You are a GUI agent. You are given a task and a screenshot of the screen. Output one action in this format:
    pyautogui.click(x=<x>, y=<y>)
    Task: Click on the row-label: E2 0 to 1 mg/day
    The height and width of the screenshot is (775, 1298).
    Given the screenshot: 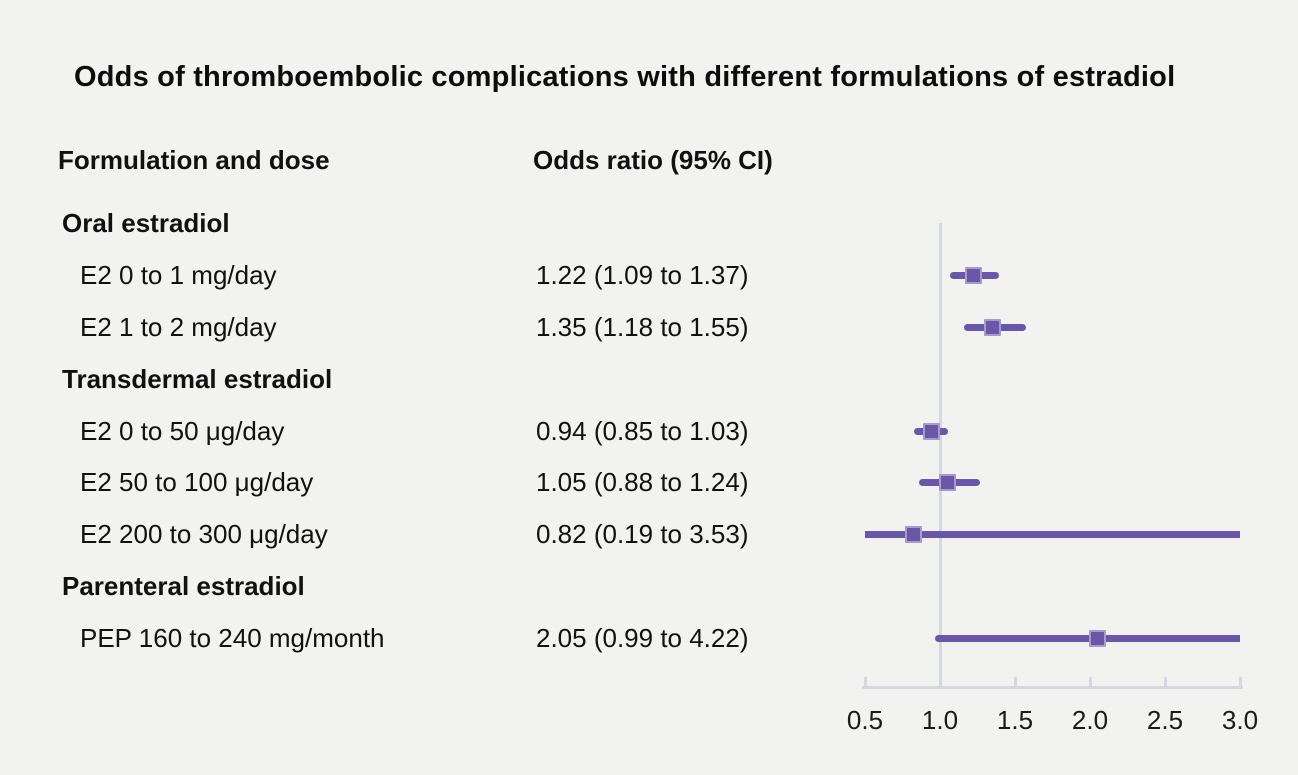 What is the action you would take?
    pyautogui.click(x=178, y=275)
    